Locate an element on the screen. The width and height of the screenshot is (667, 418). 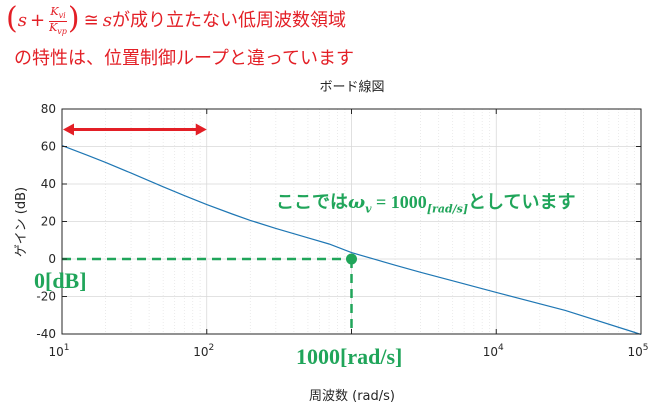
y-tick-label: -40 is located at coordinates (46, 334).